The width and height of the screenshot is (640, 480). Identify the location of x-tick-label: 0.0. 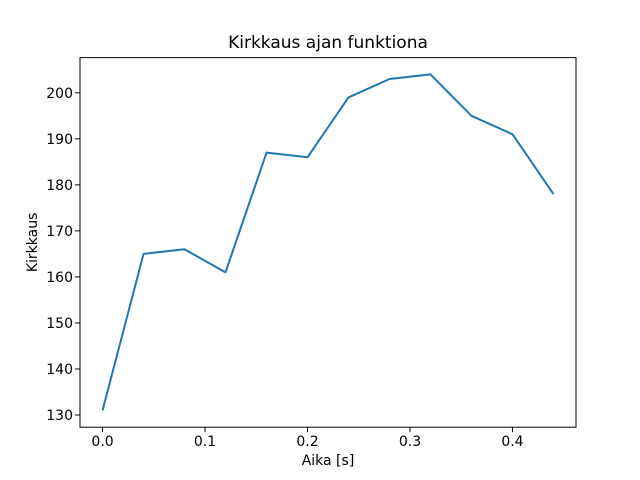
(102, 442).